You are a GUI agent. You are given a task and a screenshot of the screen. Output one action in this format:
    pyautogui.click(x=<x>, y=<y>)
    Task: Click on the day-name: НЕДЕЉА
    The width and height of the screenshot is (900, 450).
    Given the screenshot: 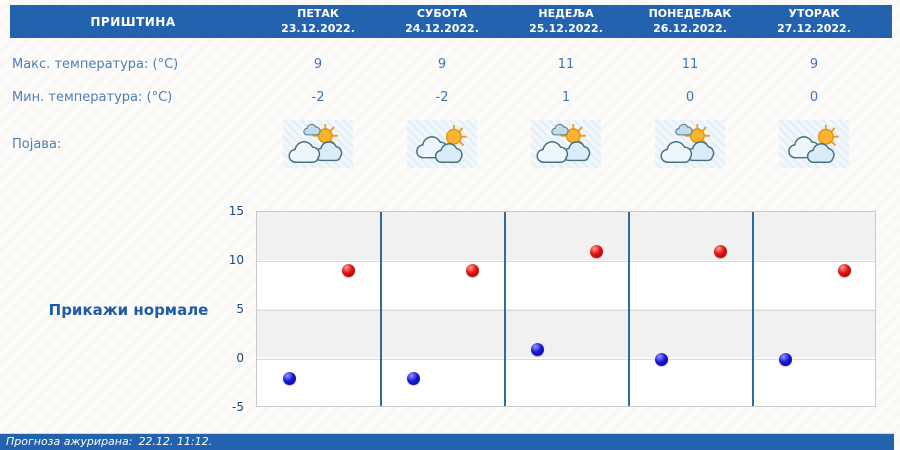 What is the action you would take?
    pyautogui.click(x=566, y=14)
    